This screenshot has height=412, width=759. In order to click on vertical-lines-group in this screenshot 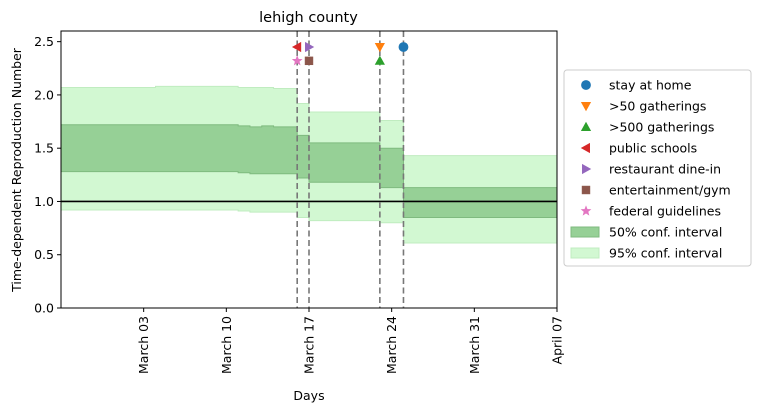, I will do `click(350, 169)`.